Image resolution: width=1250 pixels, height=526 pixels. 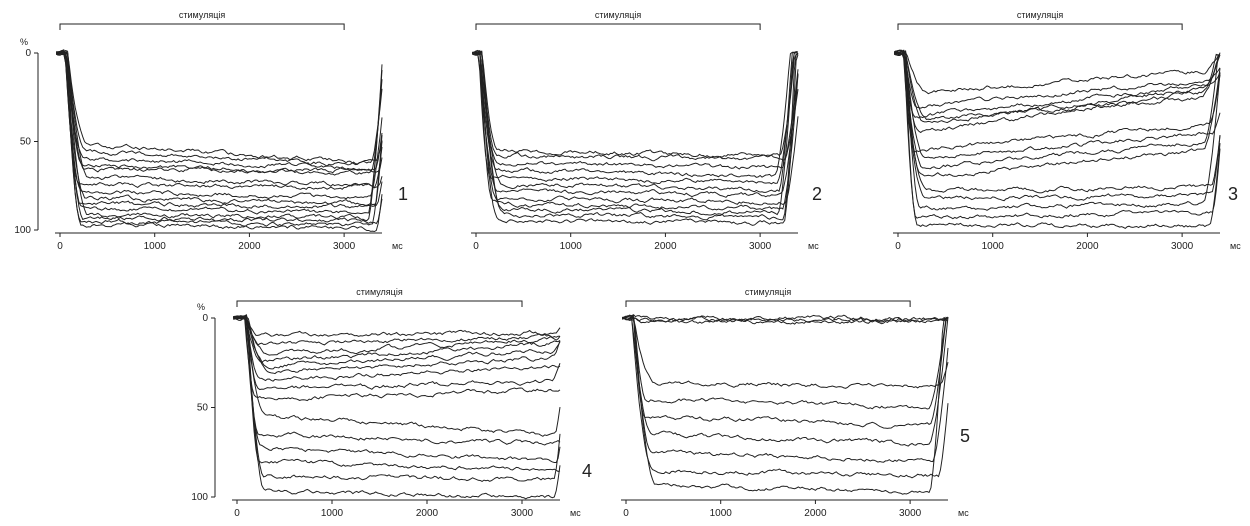 I want to click on panel-3: 0 1000 2000 3000 мс стимуляція 3, so click(x=1067, y=131).